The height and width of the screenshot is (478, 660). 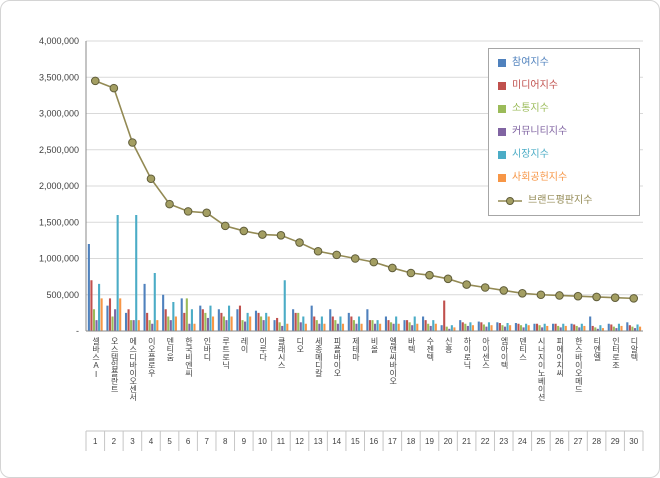 I want to click on bar-series4-cat15, so click(x=359, y=323).